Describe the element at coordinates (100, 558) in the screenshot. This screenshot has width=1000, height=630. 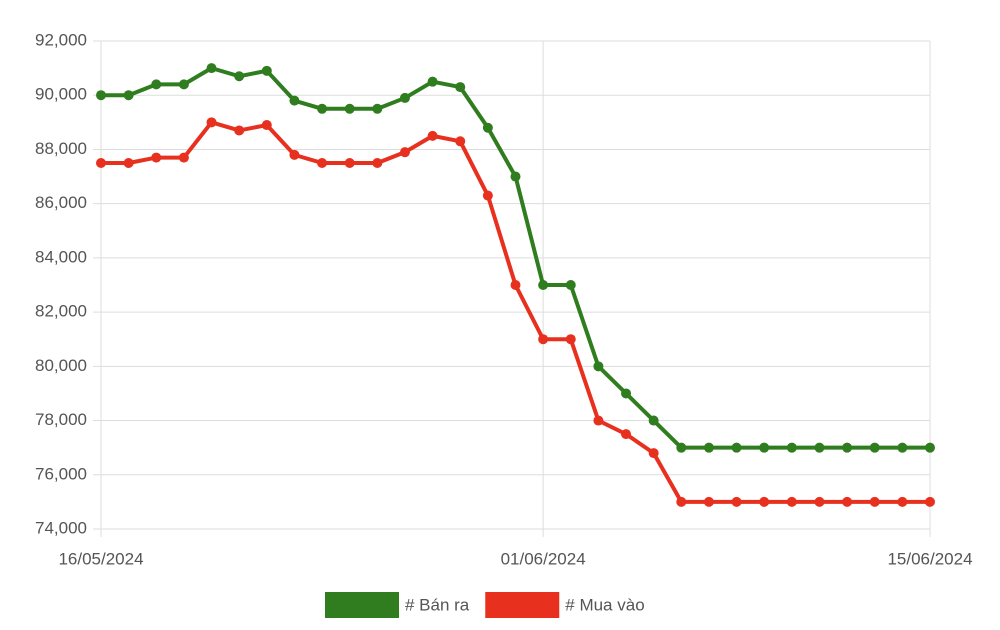
I see `x-tick-label: 16/05/2024` at that location.